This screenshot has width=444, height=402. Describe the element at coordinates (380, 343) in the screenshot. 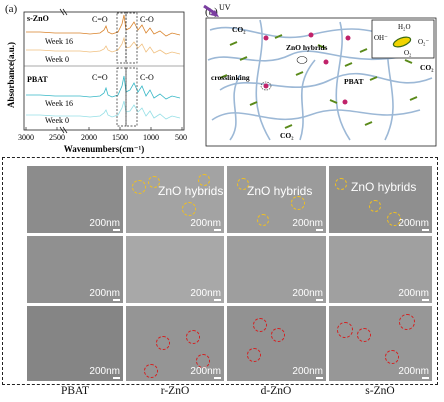

I see `sem-image-e-szno: 200nm` at that location.